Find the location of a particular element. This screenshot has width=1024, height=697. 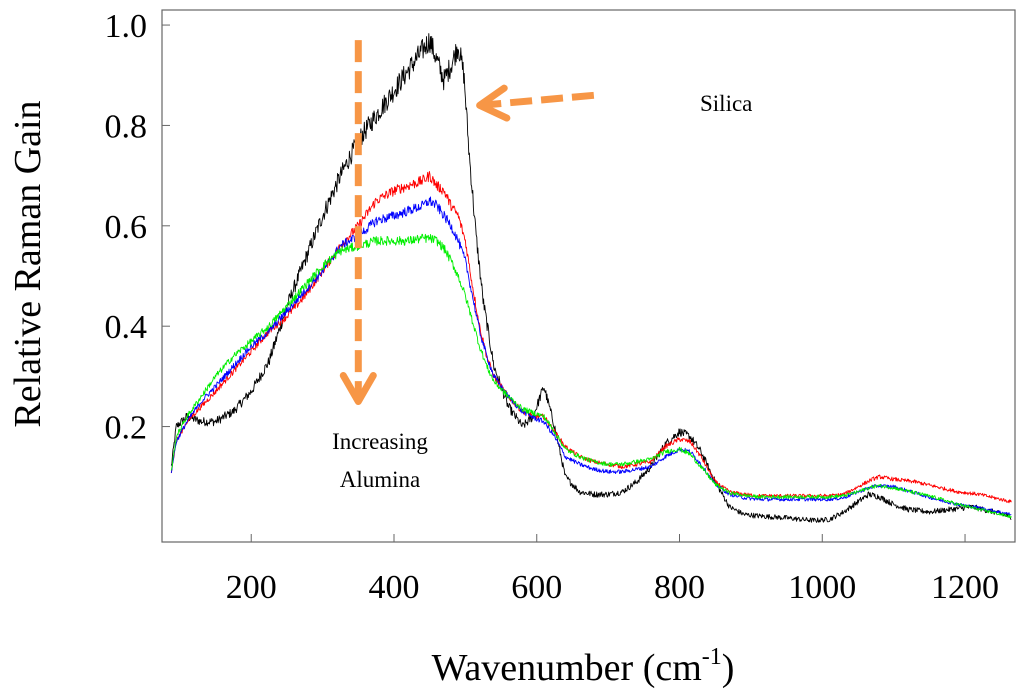

y-tick-label: 0.2 is located at coordinates (126, 428).